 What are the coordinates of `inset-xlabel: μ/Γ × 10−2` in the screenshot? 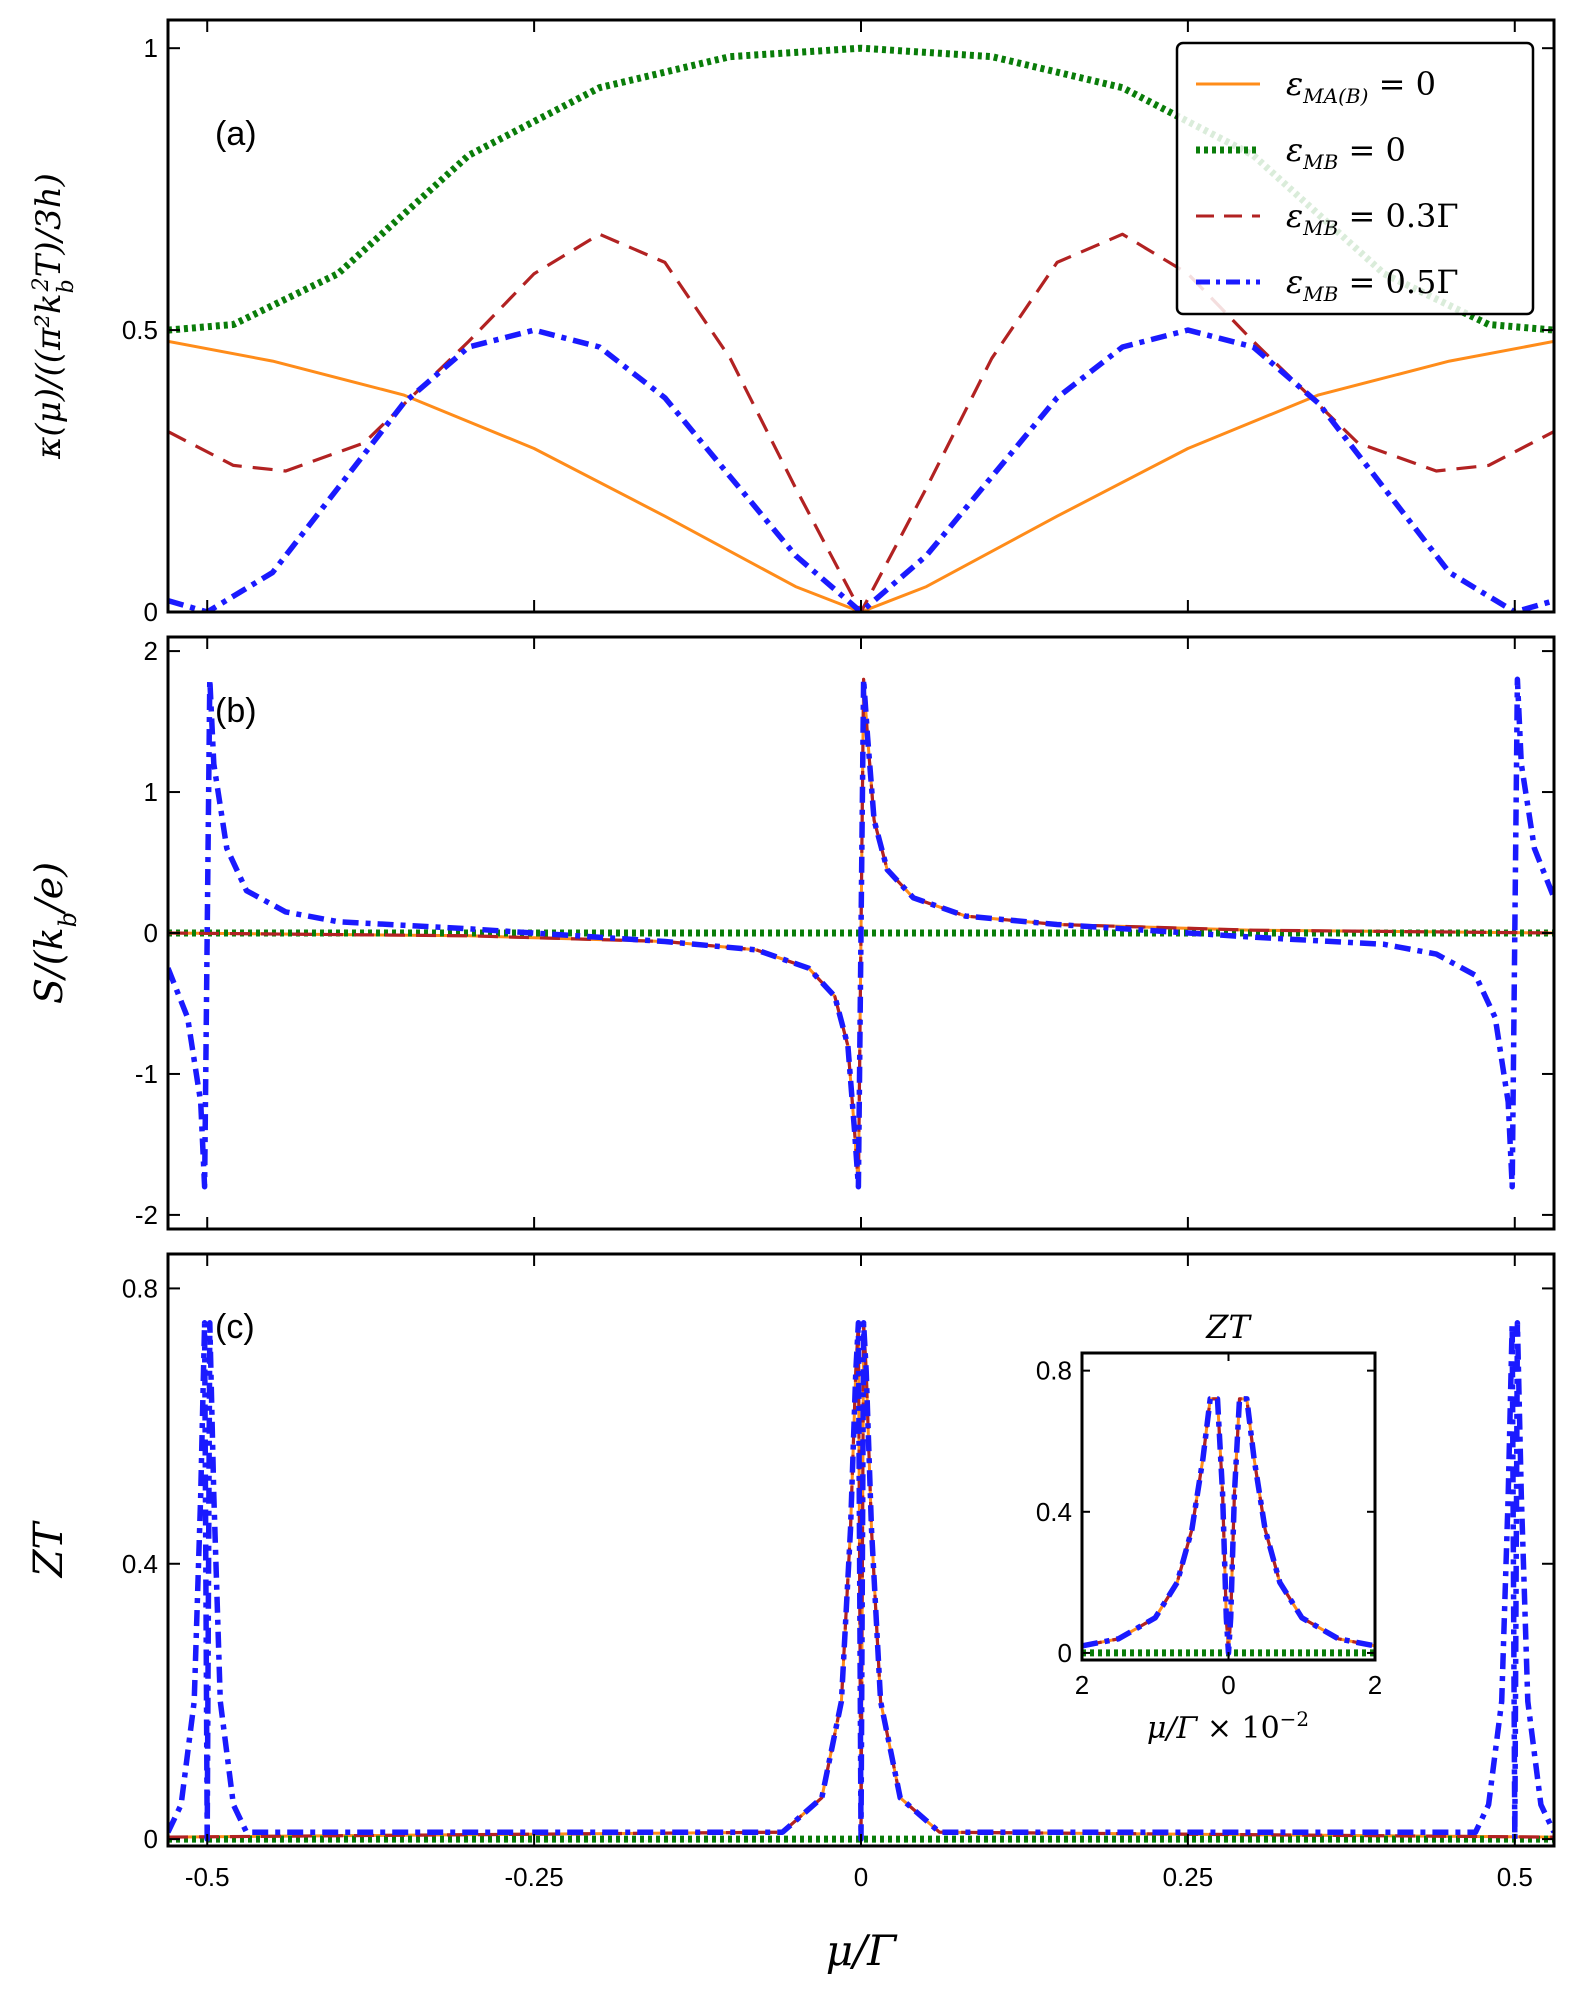 It's located at (1228, 1726).